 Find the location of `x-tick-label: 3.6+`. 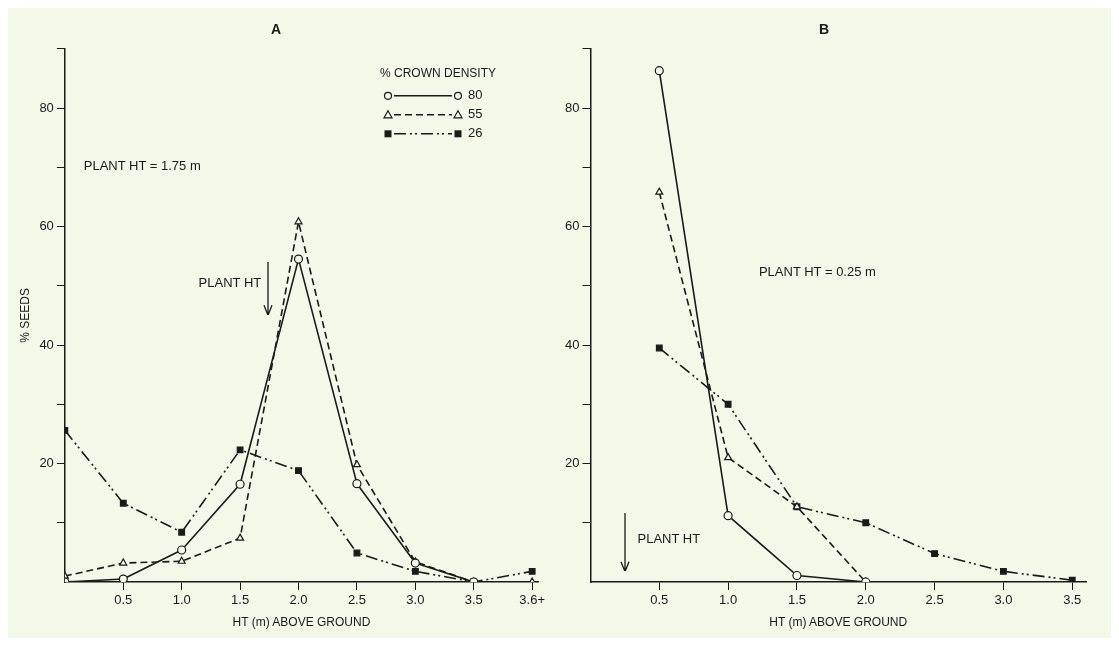

x-tick-label: 3.6+ is located at coordinates (532, 600).